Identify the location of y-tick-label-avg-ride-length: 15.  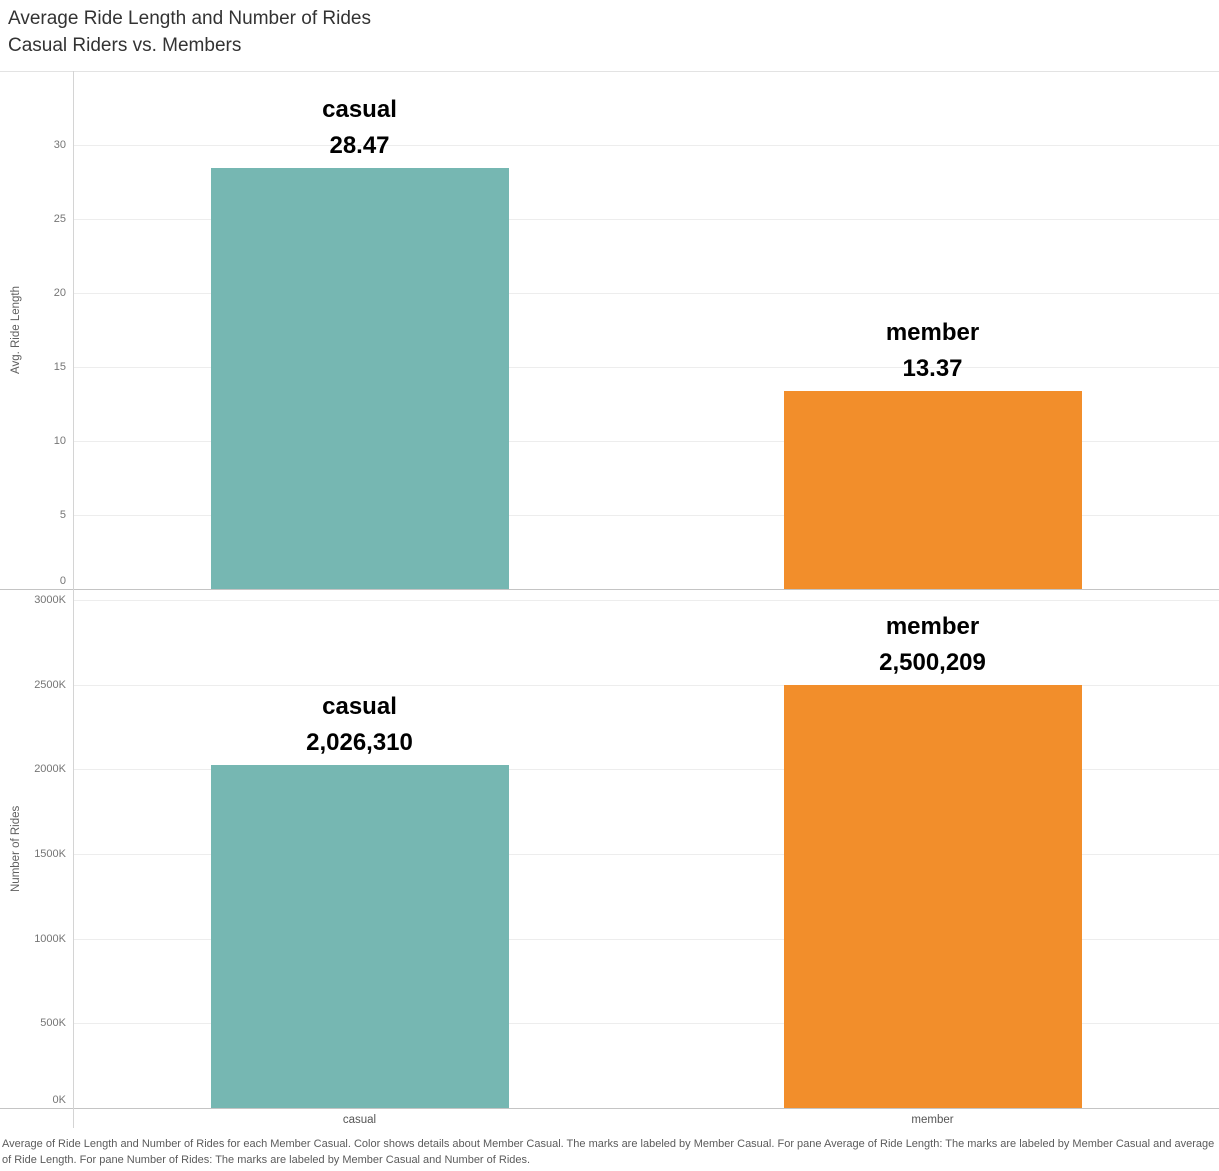
(59, 367).